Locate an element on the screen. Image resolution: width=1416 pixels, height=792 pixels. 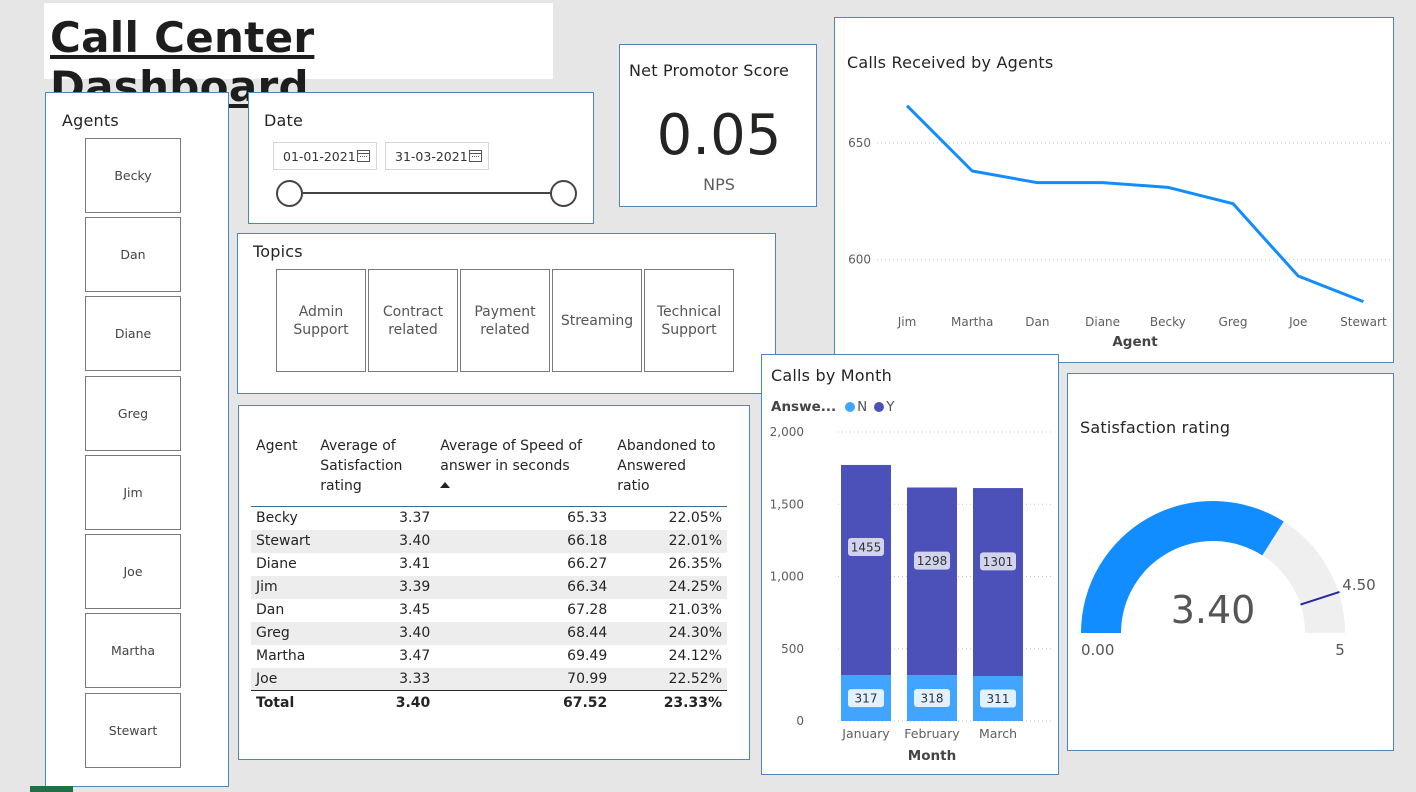
topic-tile-streaming: Streaming is located at coordinates (597, 320).